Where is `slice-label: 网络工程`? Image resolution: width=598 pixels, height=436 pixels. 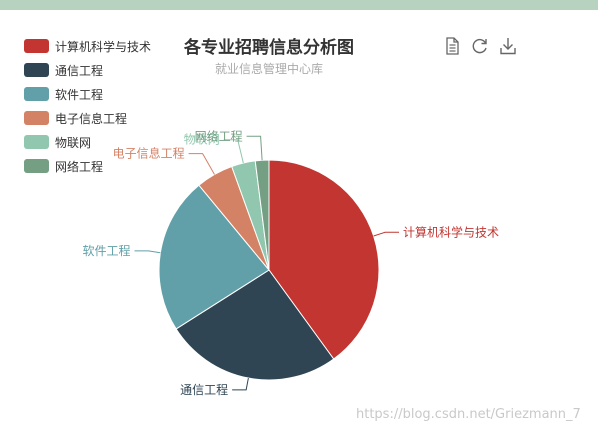 slice-label: 网络工程 is located at coordinates (219, 135).